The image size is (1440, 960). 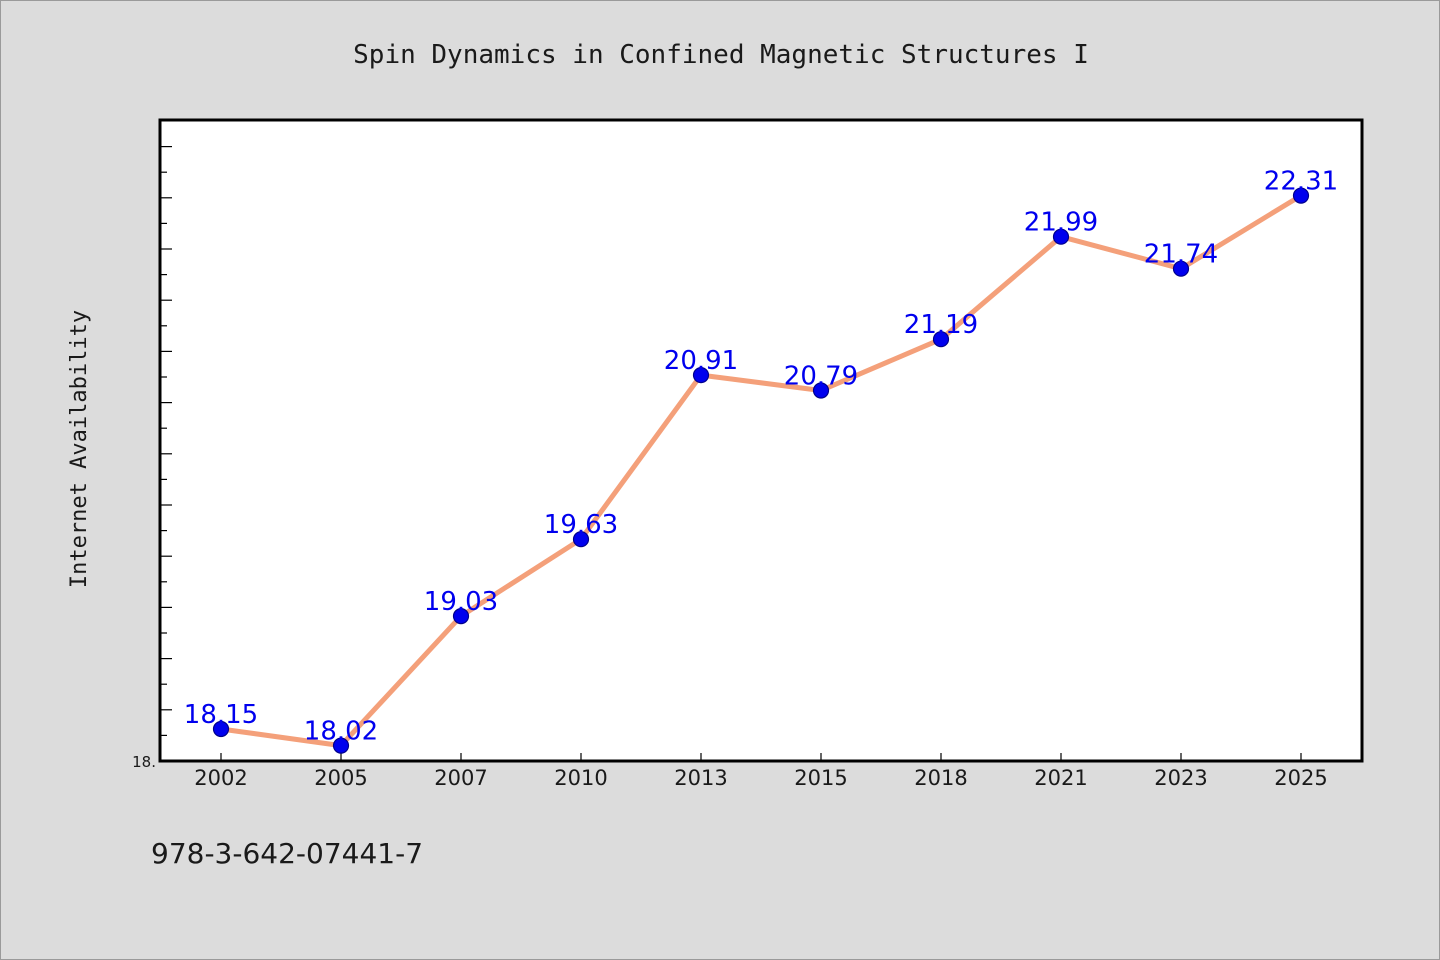 What do you see at coordinates (152, 458) in the screenshot?
I see `y-axis-ticks: 18.` at bounding box center [152, 458].